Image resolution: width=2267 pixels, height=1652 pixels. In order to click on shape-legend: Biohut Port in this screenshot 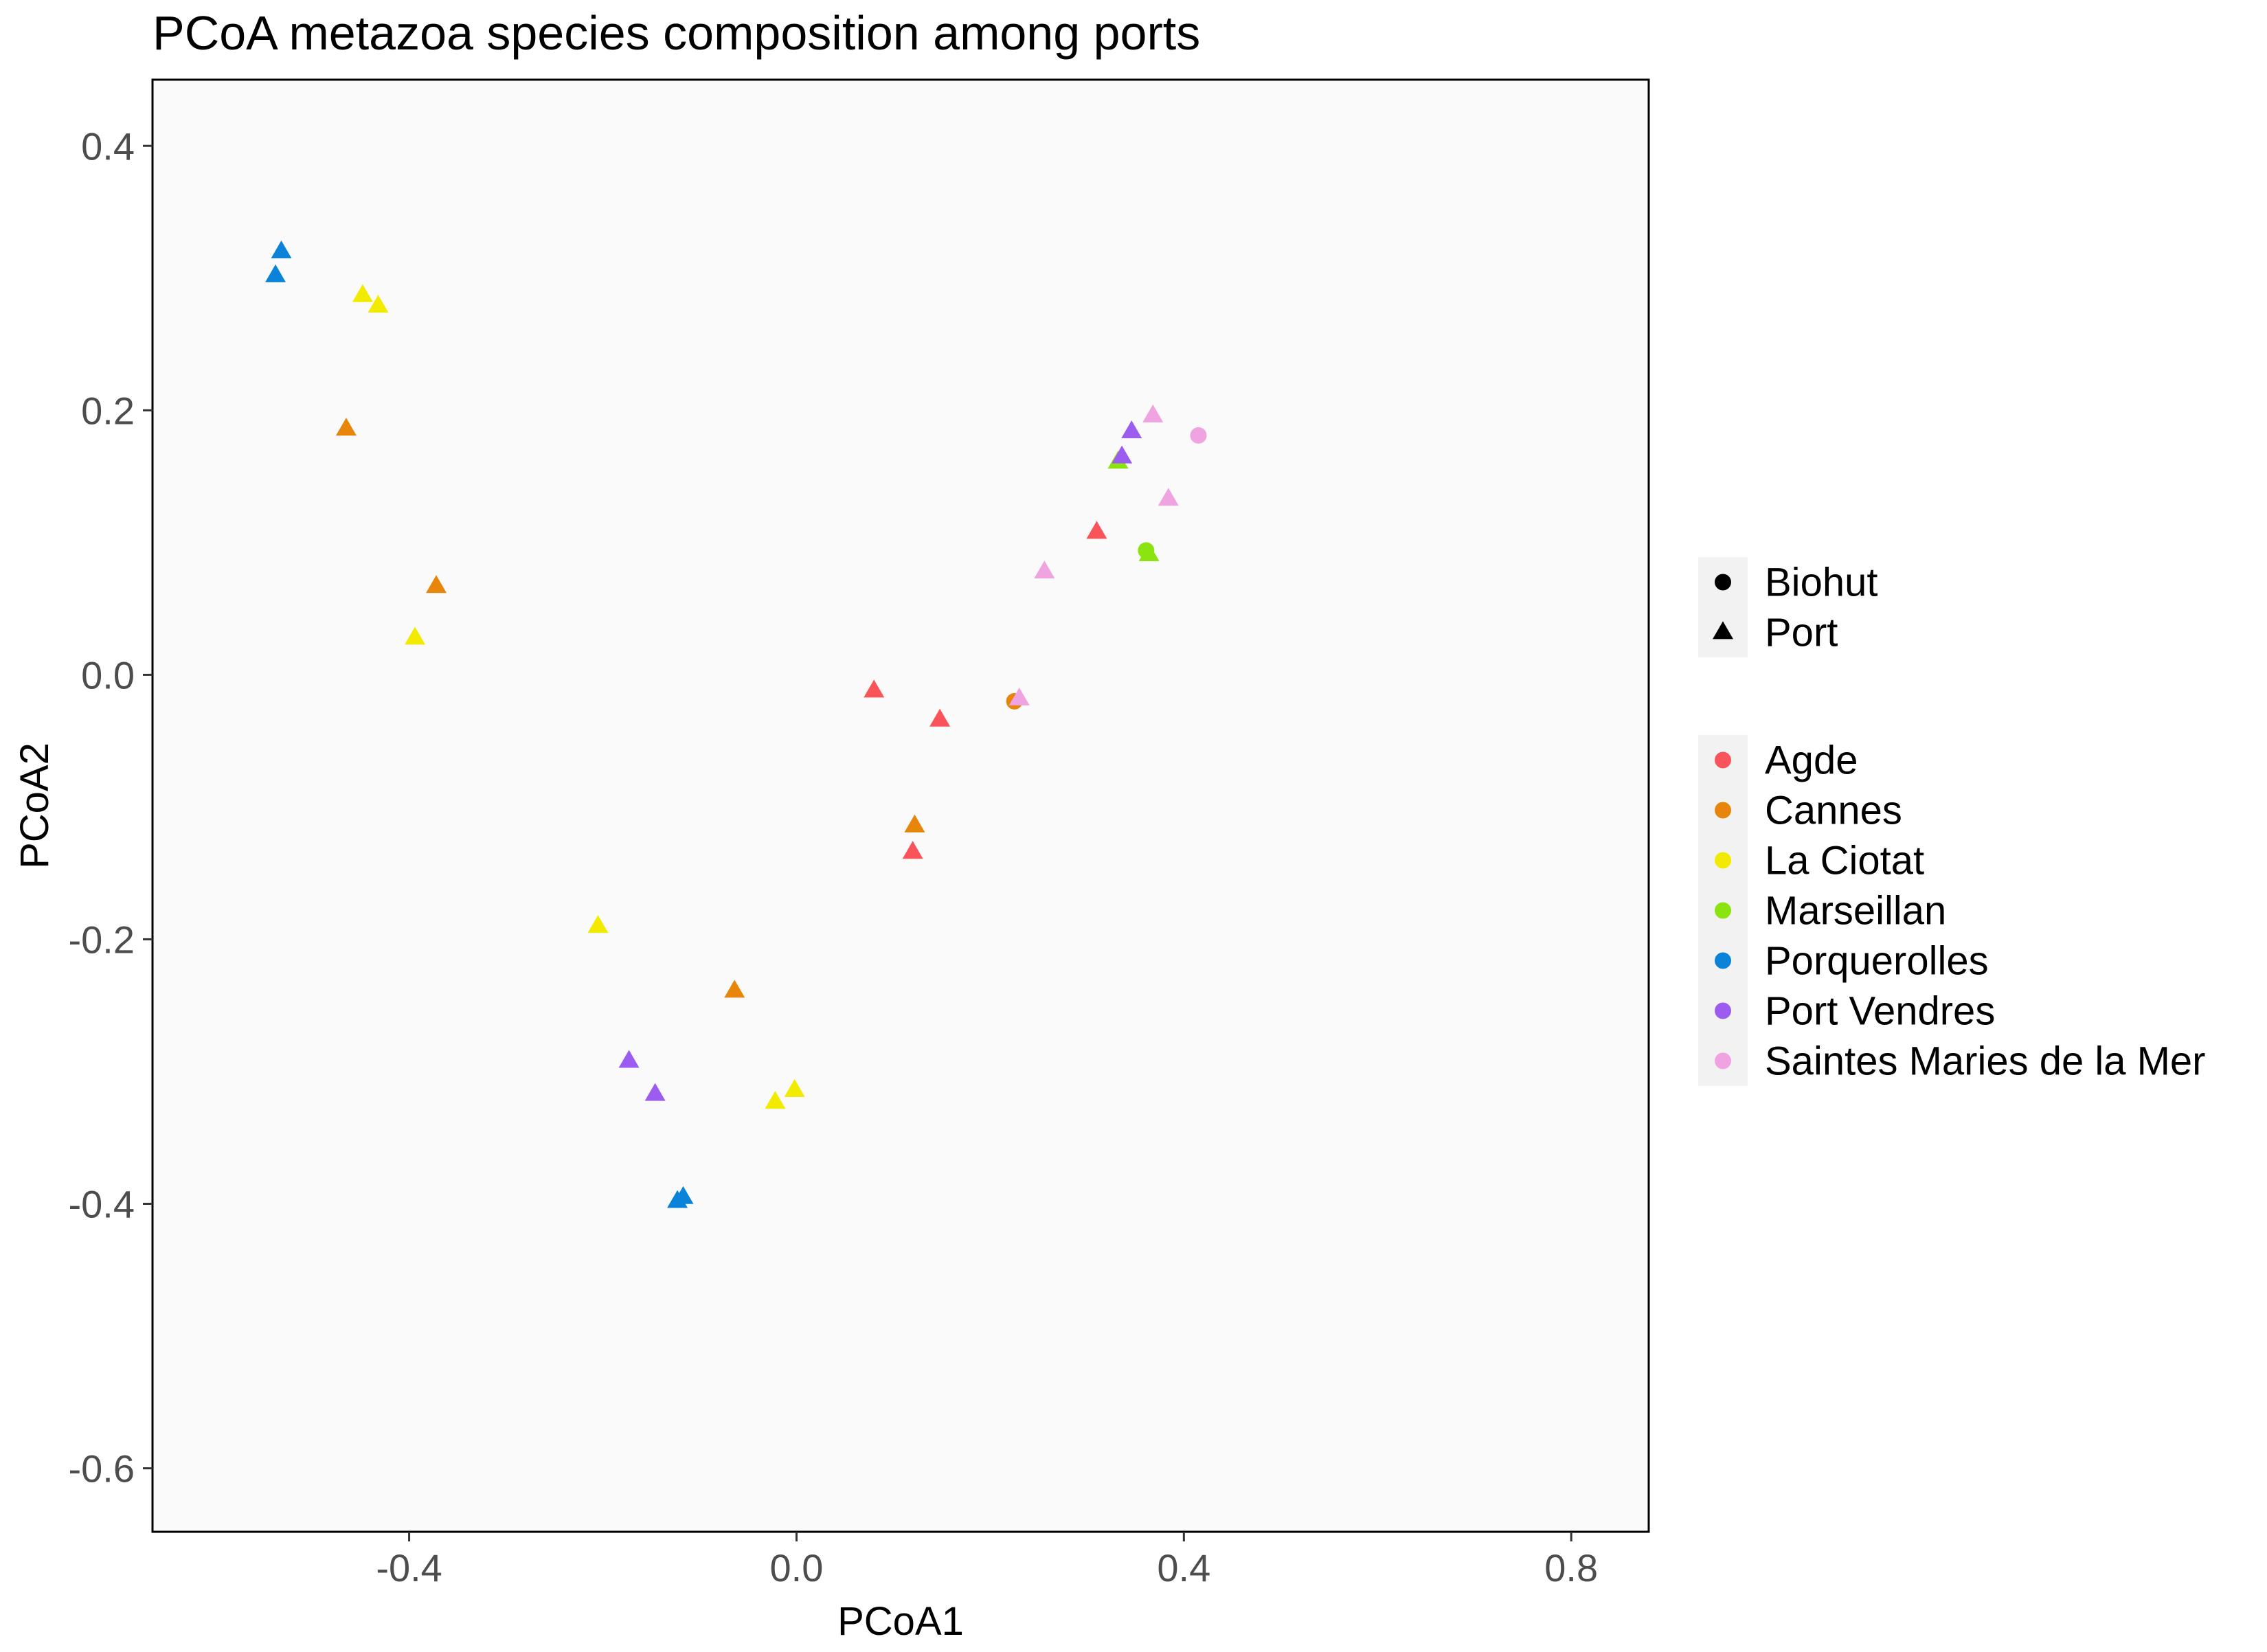, I will do `click(1788, 607)`.